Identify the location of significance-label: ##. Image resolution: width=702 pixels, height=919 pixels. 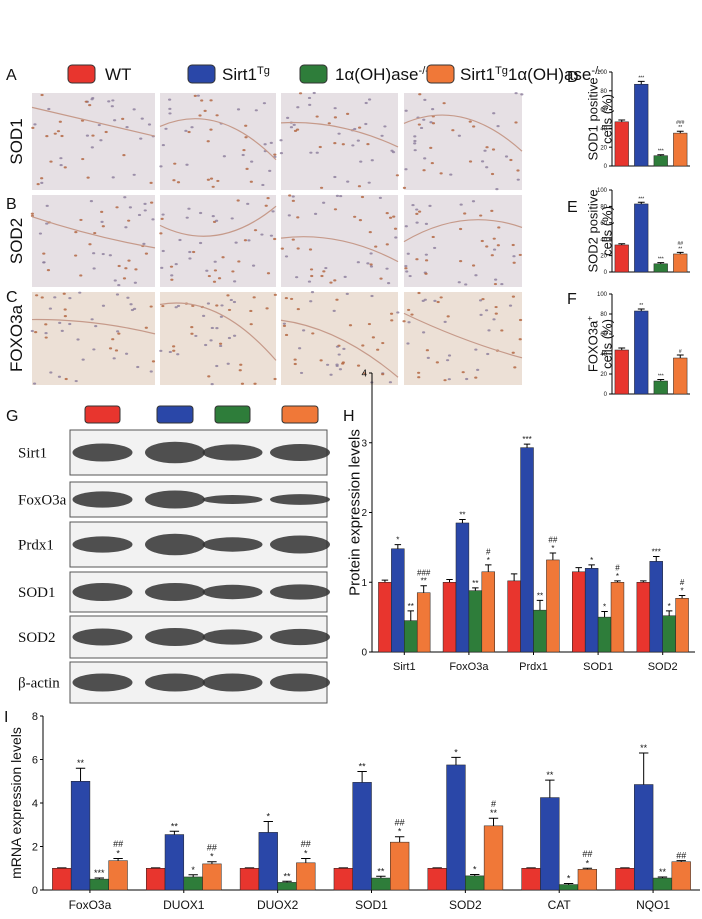
(212, 847).